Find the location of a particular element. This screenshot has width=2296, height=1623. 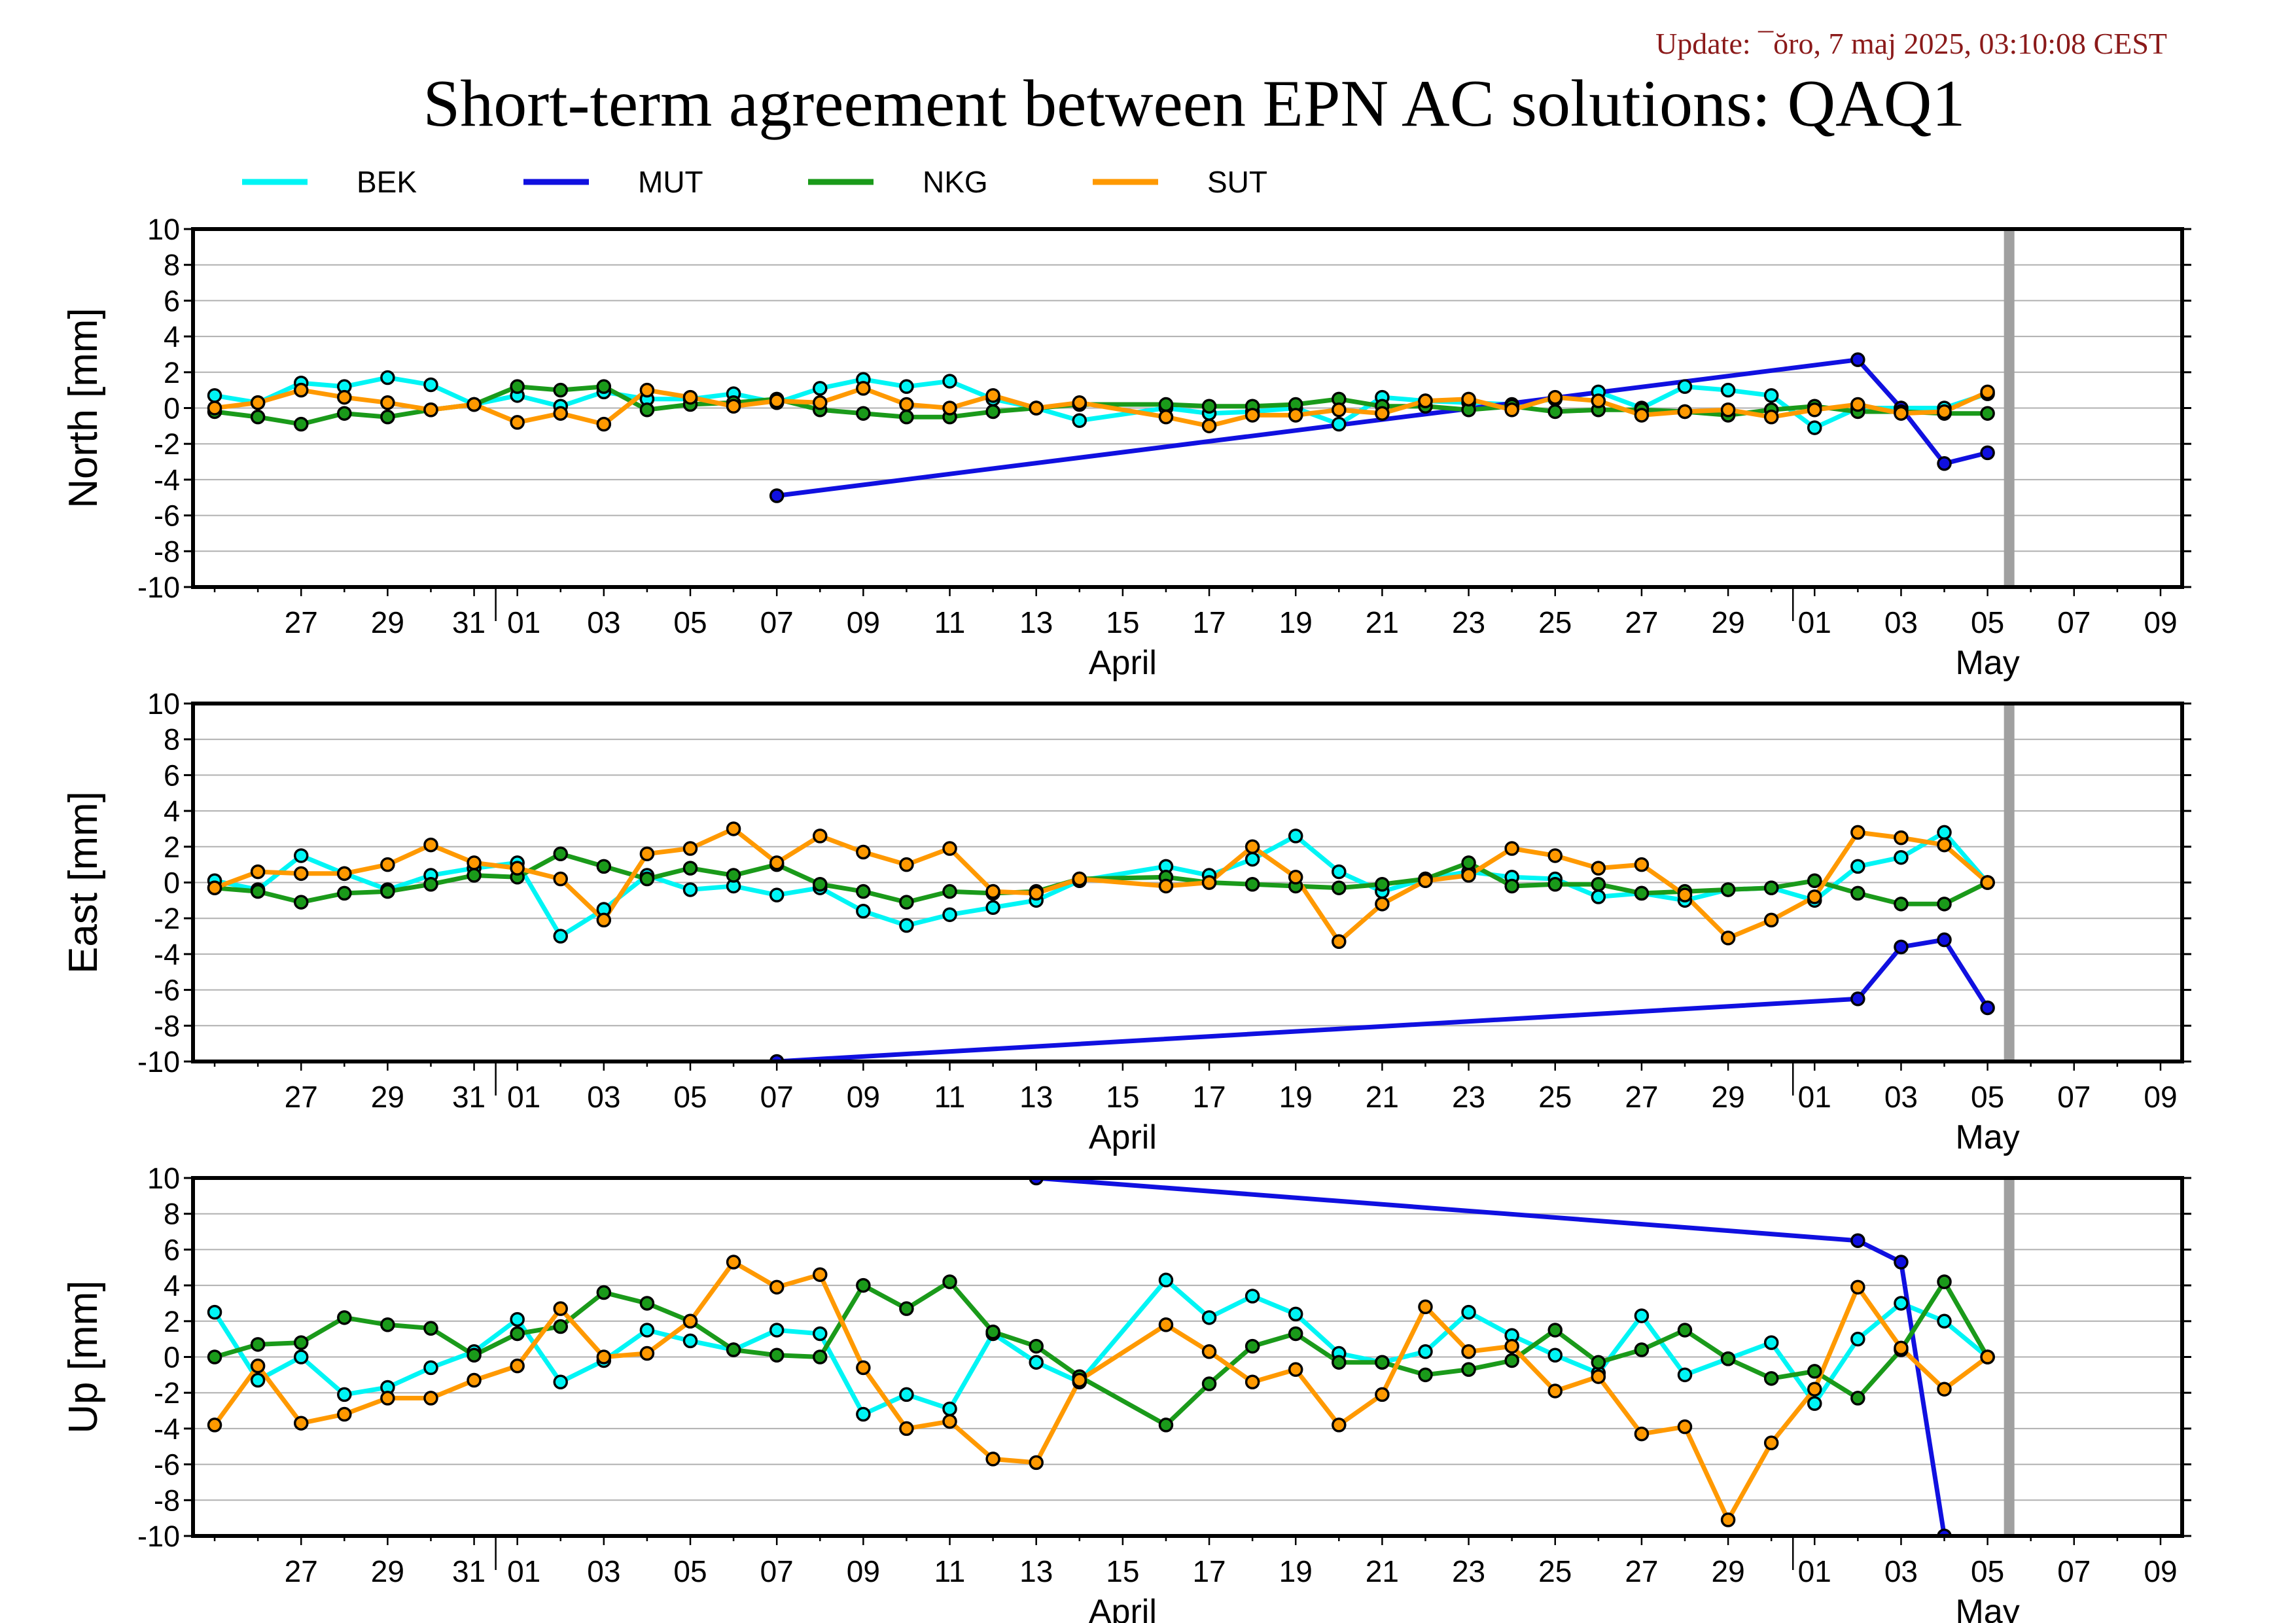

x-tick-label: 29 is located at coordinates (1729, 1571).